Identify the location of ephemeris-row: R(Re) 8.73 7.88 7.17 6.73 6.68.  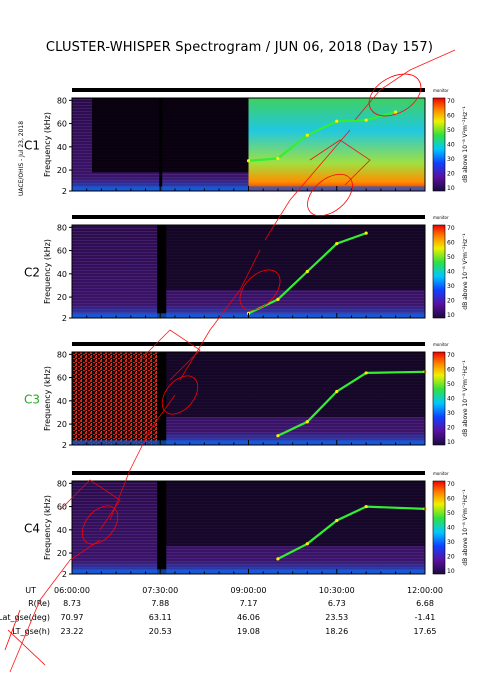
(231, 603).